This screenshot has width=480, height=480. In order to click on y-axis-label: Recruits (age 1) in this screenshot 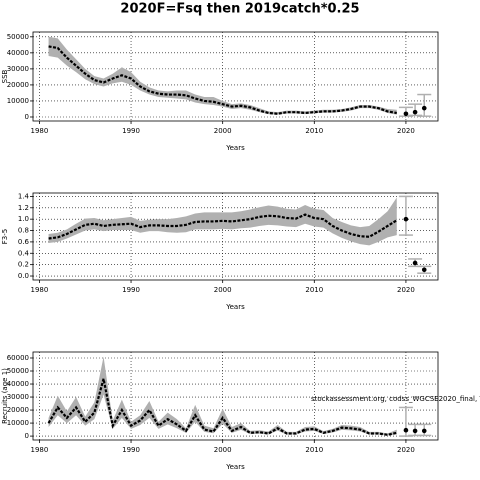, I will do `click(5, 396)`.